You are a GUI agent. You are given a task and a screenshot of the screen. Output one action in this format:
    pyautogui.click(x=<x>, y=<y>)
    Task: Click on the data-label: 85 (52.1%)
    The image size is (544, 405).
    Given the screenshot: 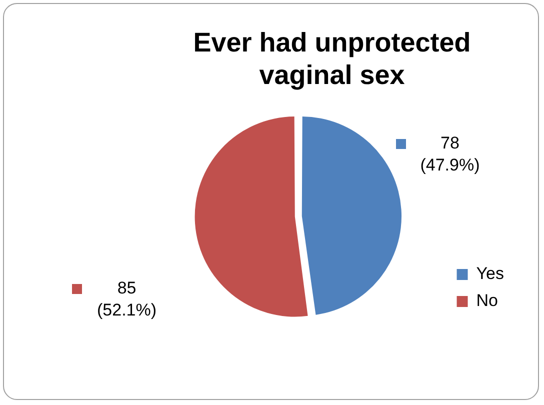 What is the action you would take?
    pyautogui.click(x=127, y=299)
    